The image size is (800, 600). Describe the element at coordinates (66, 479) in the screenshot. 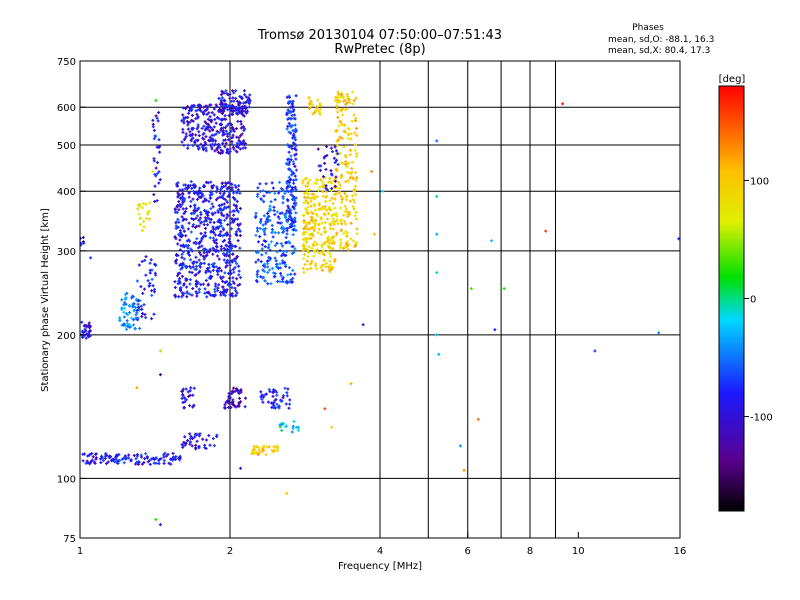

I see `y-tick-label: 100` at that location.